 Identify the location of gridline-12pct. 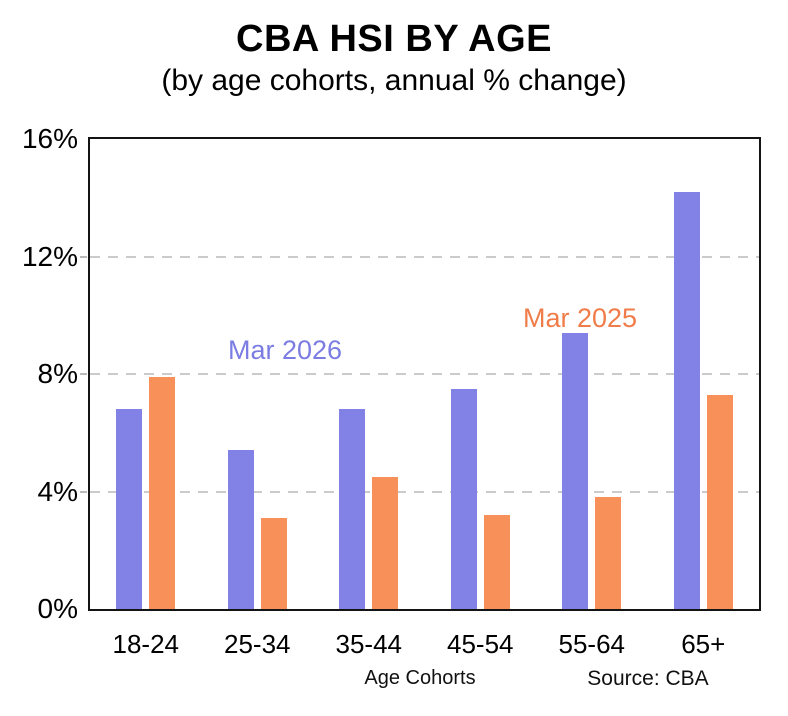
(424, 256).